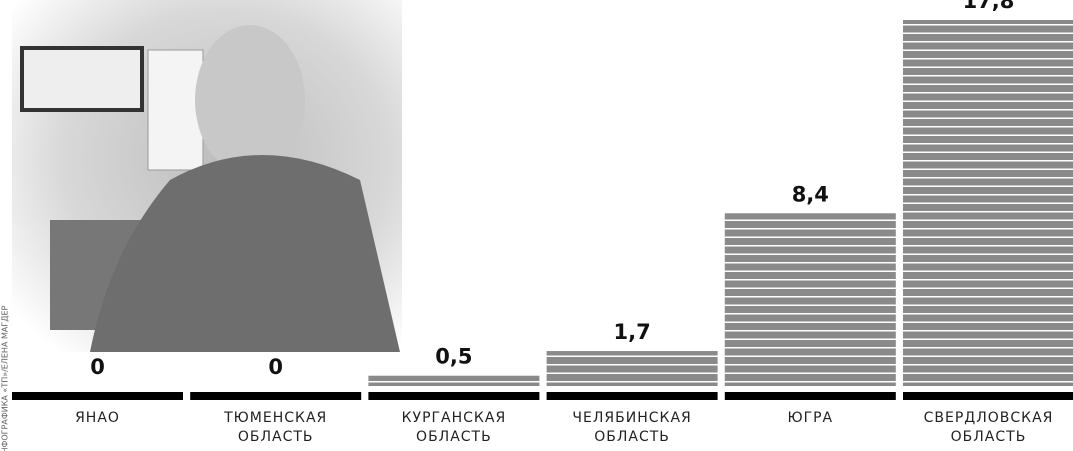 Image resolution: width=1073 pixels, height=451 pixels. What do you see at coordinates (453, 357) in the screenshot?
I see `value-label: 0,5` at bounding box center [453, 357].